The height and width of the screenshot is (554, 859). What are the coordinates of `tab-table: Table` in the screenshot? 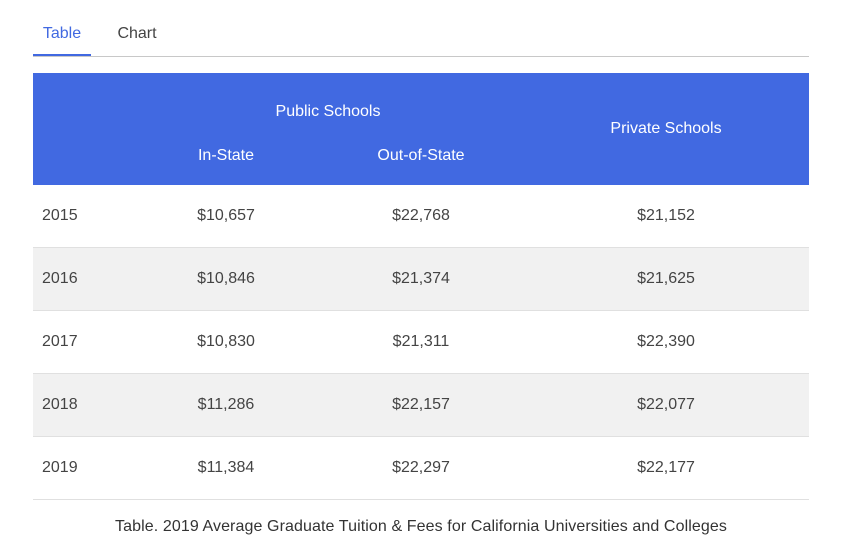 It's located at (62, 35).